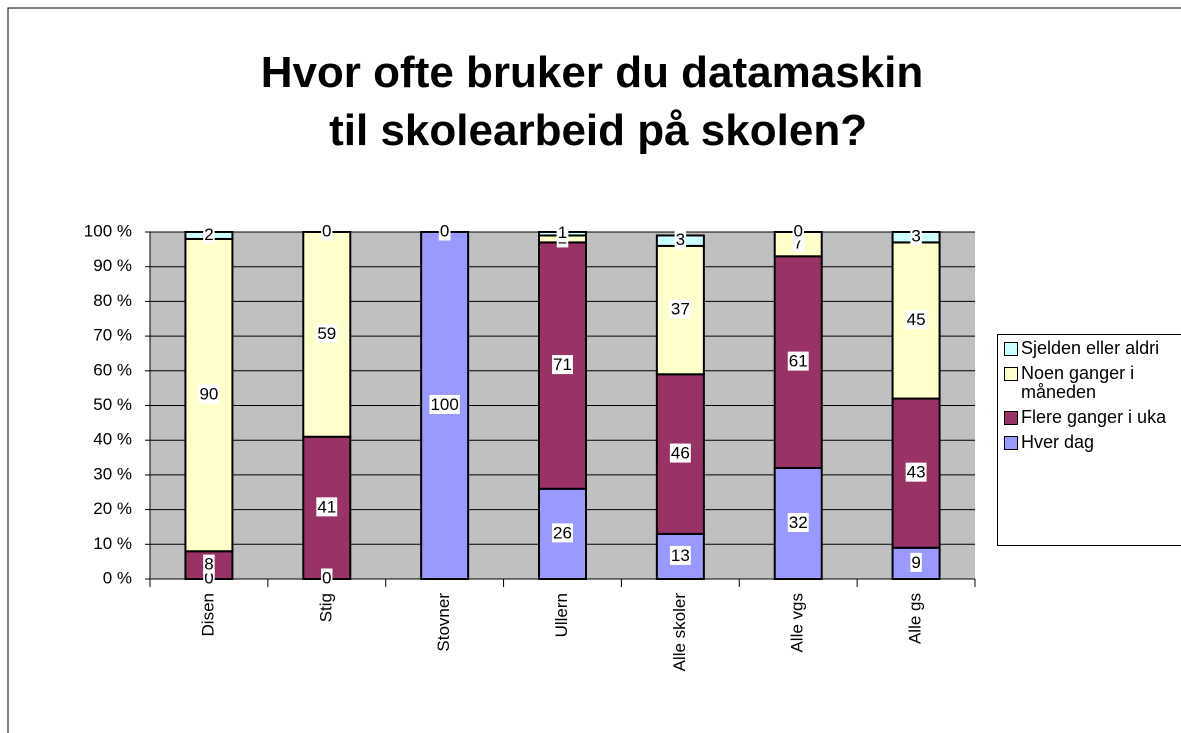 This screenshot has width=1181, height=733. I want to click on x-tick-label: Ullern, so click(561, 615).